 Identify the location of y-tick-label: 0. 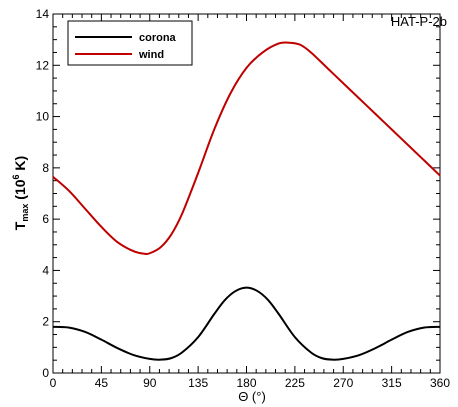
(45, 373).